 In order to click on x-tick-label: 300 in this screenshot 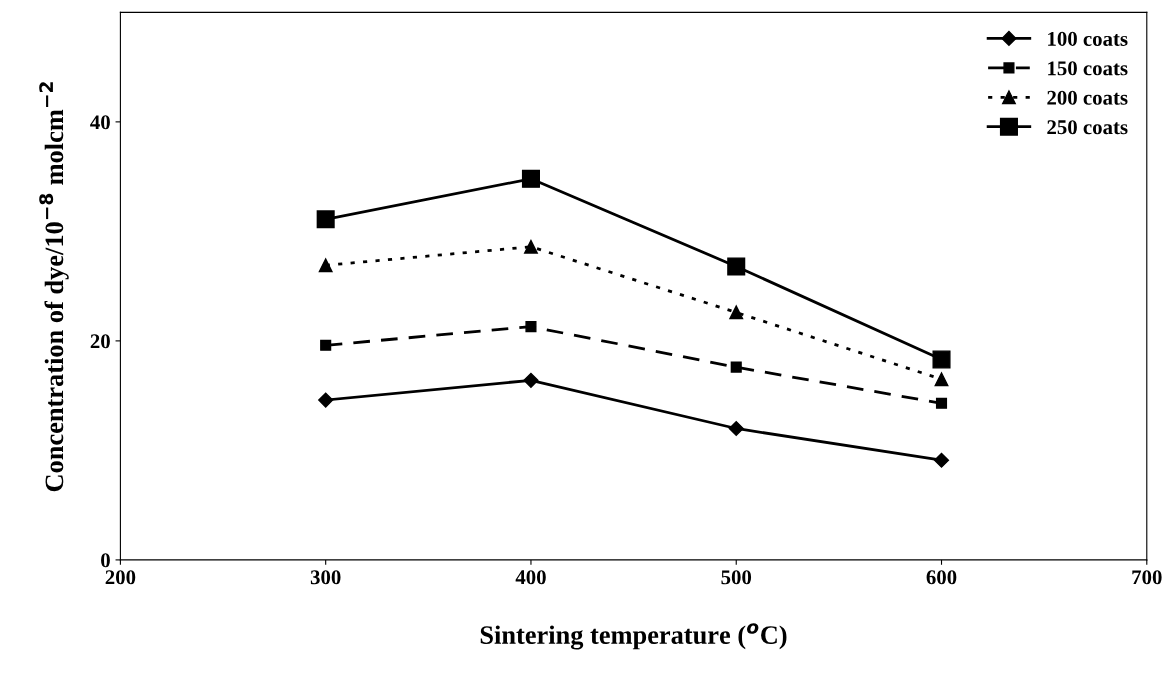, I will do `click(325, 577)`.